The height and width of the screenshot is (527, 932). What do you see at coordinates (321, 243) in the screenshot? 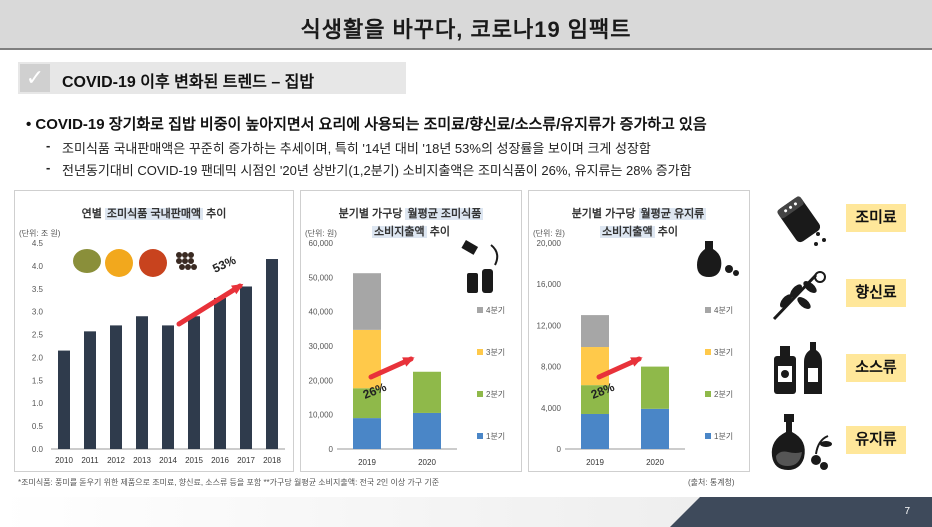
I see `y-tick-label: 60,000` at bounding box center [321, 243].